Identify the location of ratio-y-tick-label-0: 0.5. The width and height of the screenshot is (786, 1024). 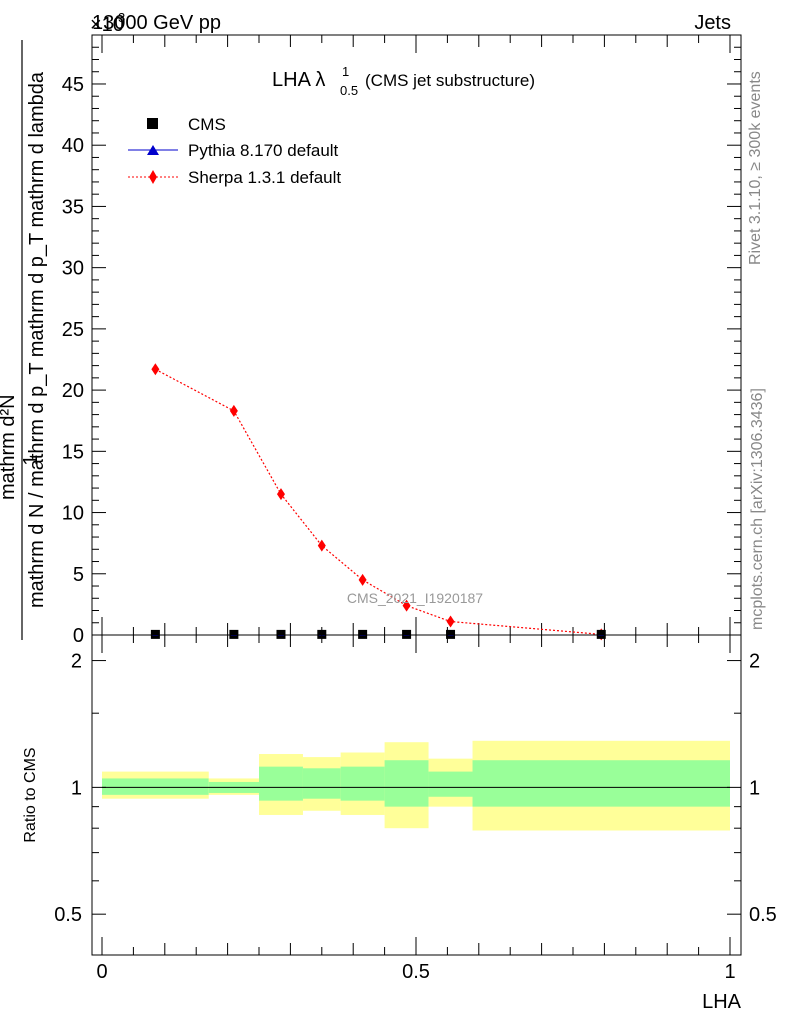
(68, 915).